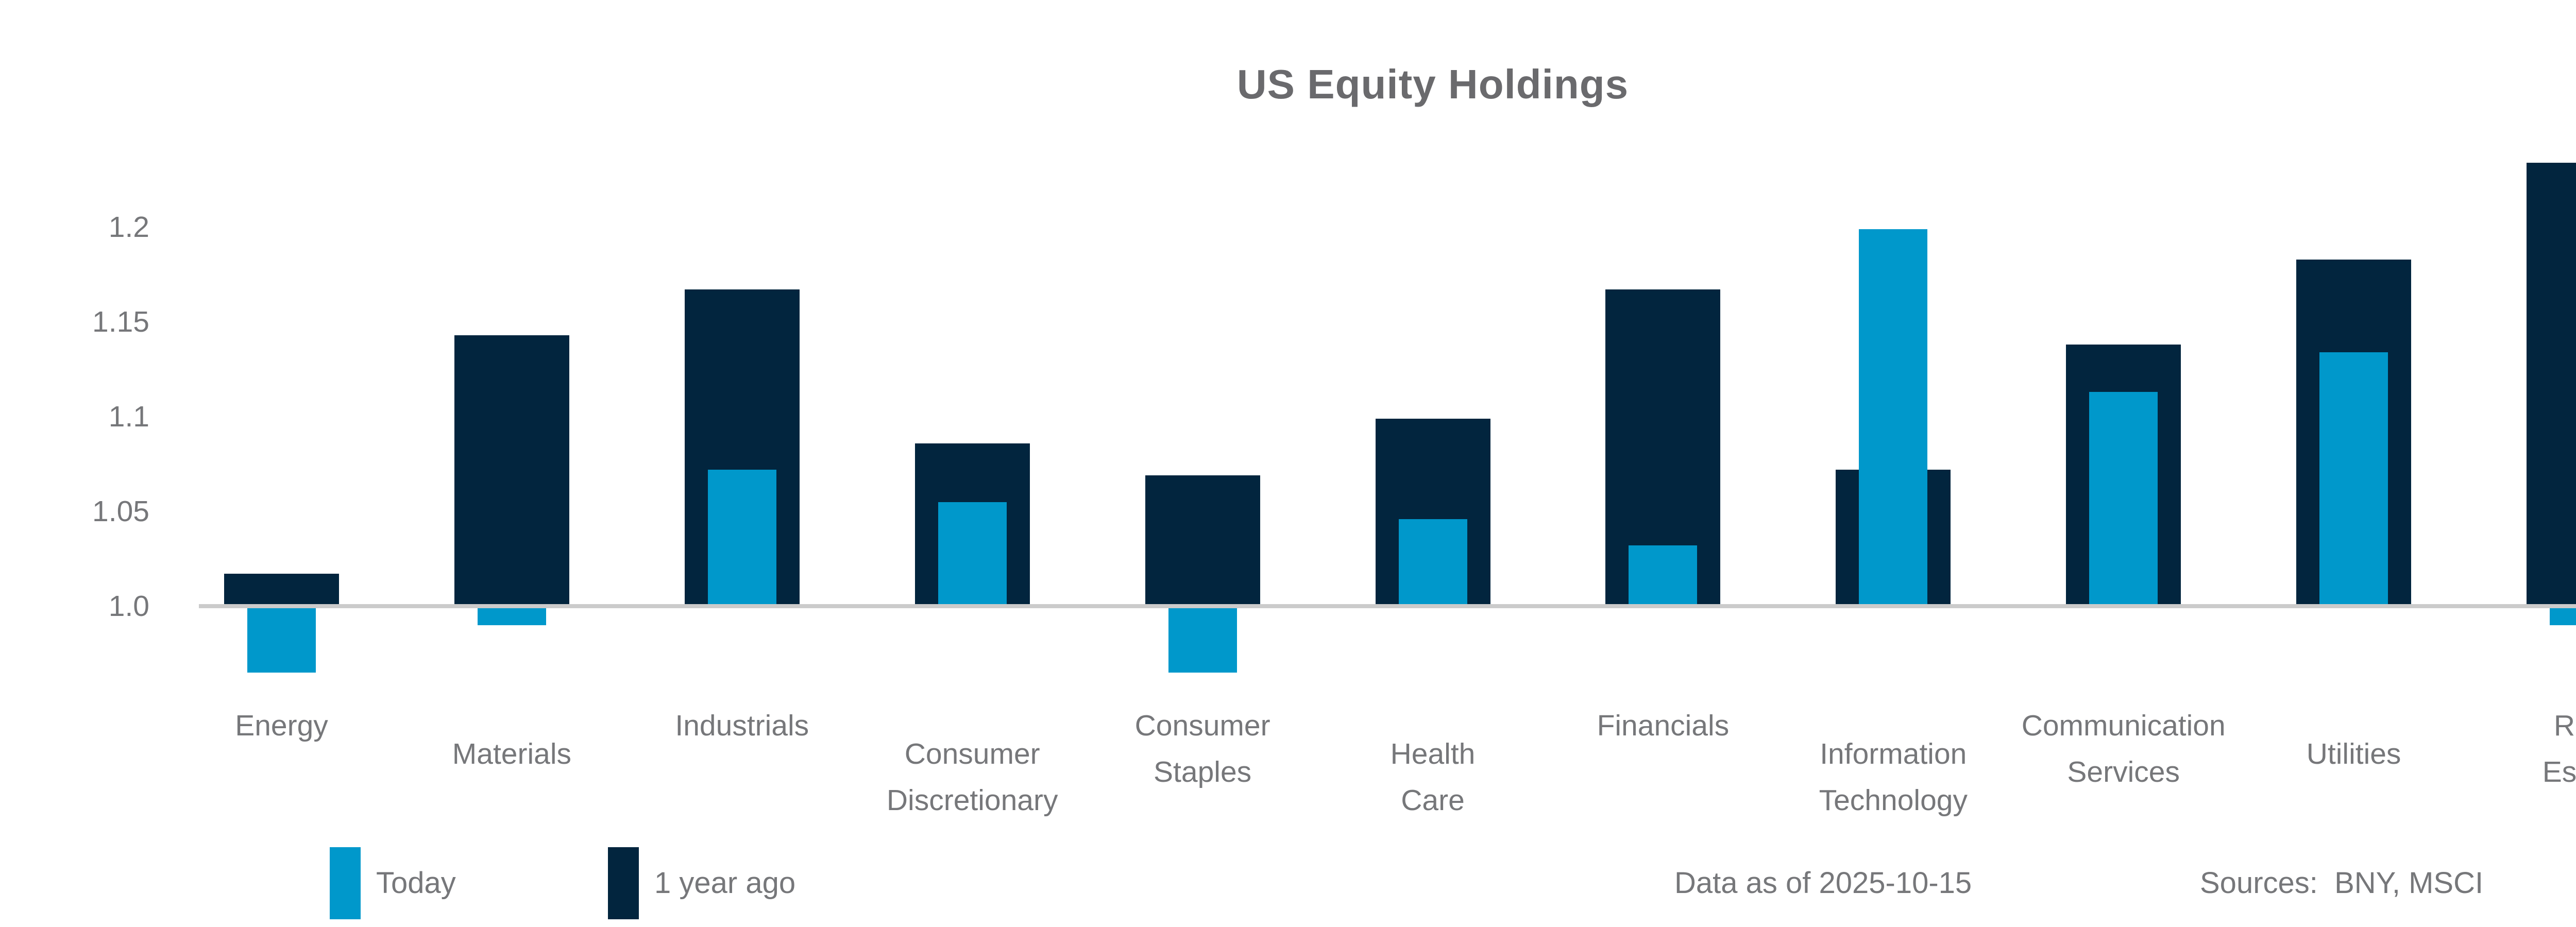  What do you see at coordinates (2559, 749) in the screenshot?
I see `x-axis-label-real-estate: Real Estate` at bounding box center [2559, 749].